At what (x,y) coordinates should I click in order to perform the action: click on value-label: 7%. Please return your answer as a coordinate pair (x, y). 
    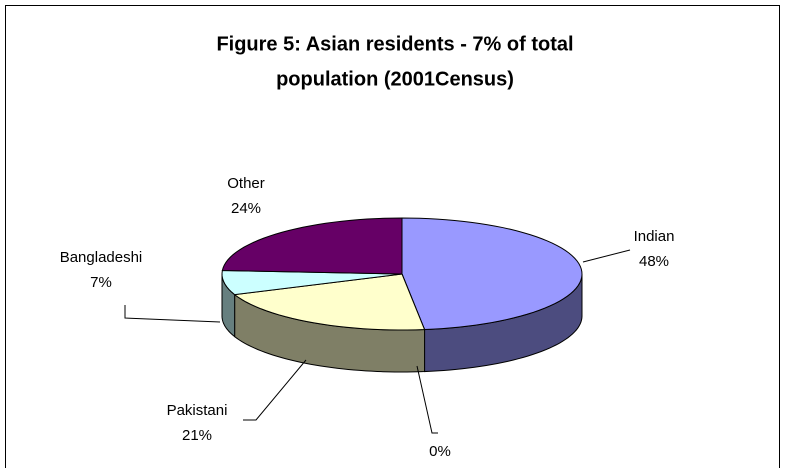
    Looking at the image, I should click on (101, 282).